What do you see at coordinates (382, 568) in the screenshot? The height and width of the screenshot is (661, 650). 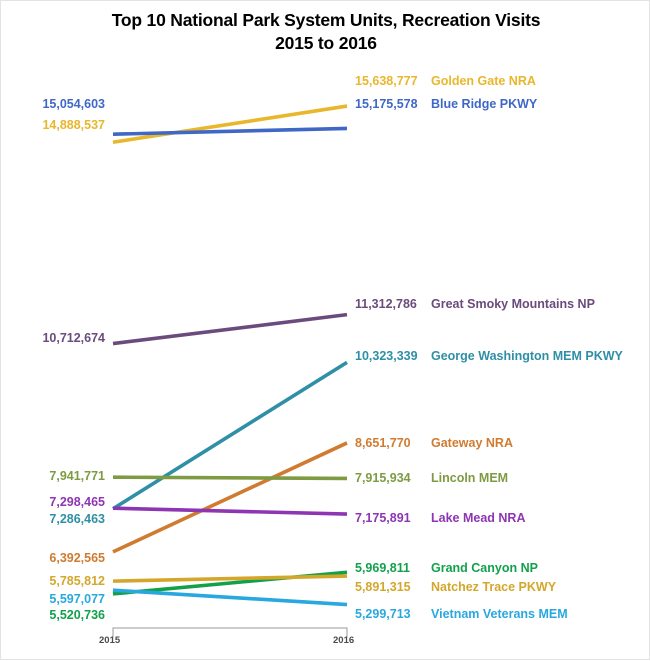 I see `value-label-right: 5,969,811` at bounding box center [382, 568].